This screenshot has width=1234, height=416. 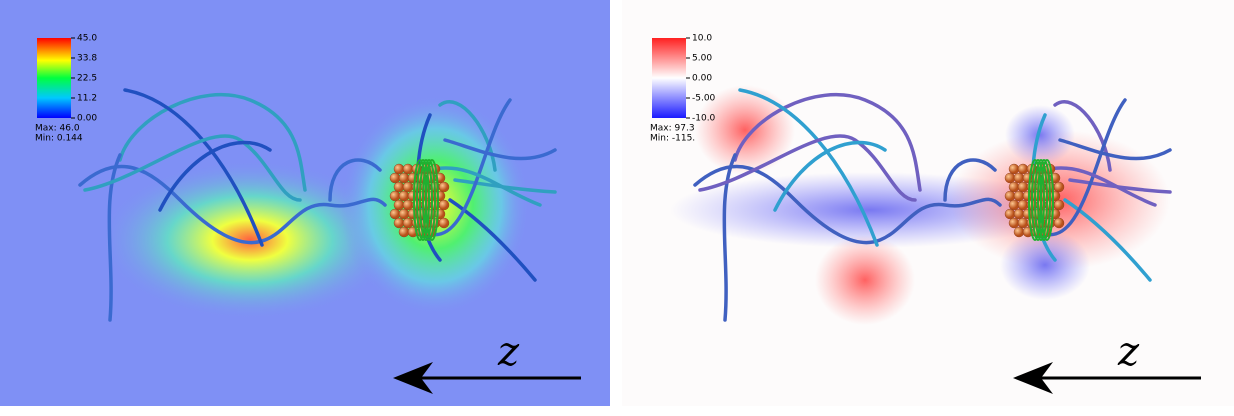 I want to click on min-label: Min: -115., so click(x=672, y=139).